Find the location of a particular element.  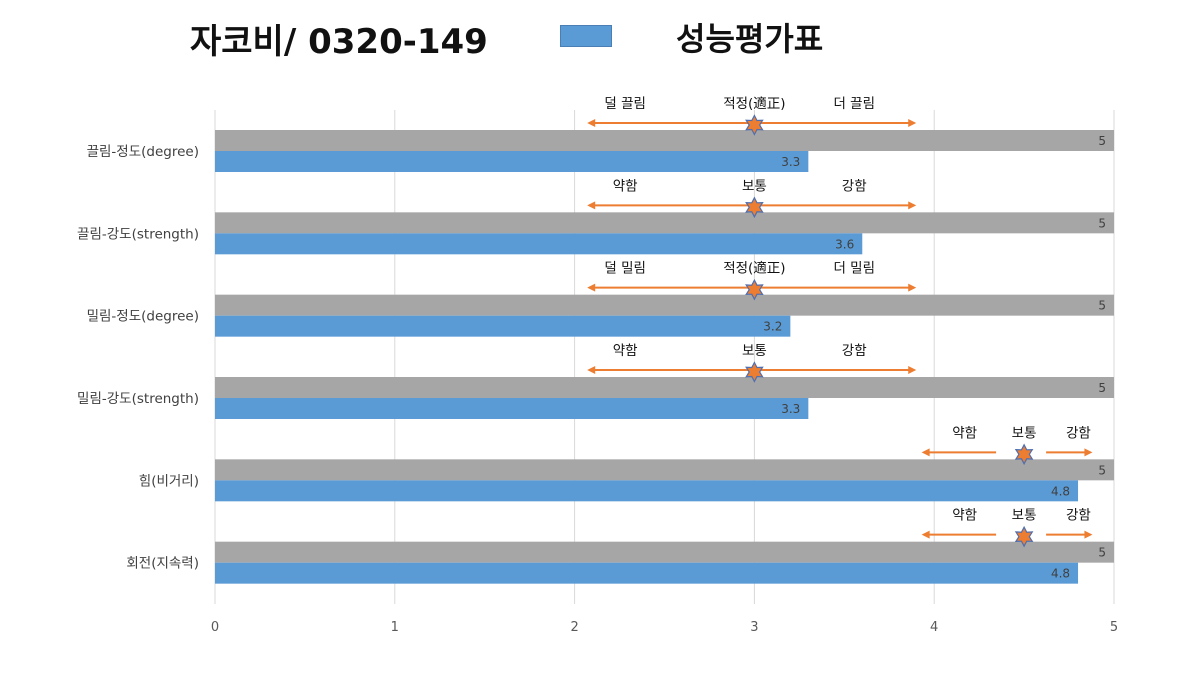

x-tick-label: 4 is located at coordinates (934, 627).